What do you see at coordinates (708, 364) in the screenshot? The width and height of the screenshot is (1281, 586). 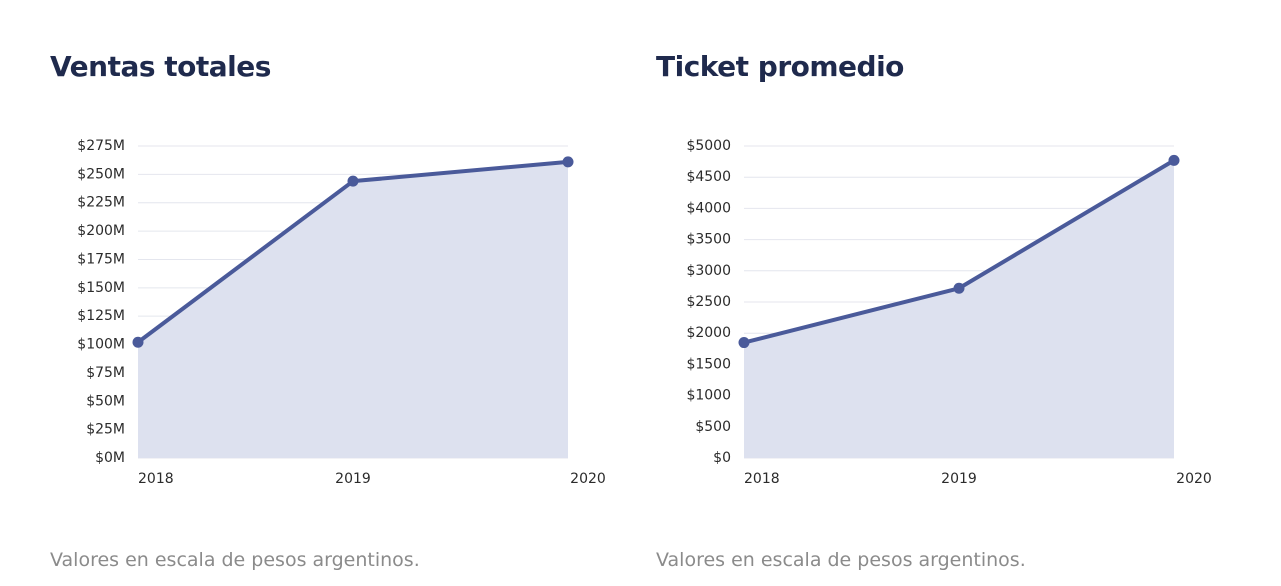 I see `y-tick-label: $1500` at bounding box center [708, 364].